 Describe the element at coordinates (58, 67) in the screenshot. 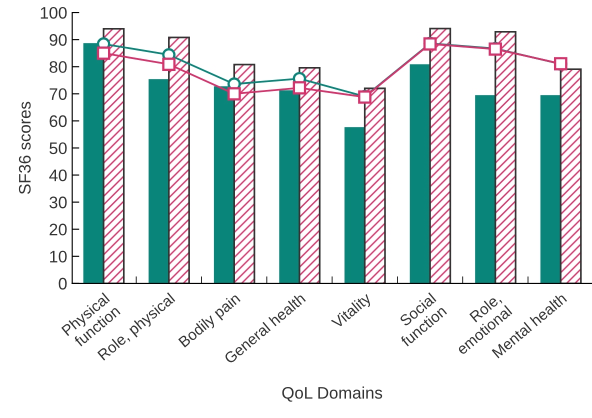

I see `y-tick-label: 80` at that location.